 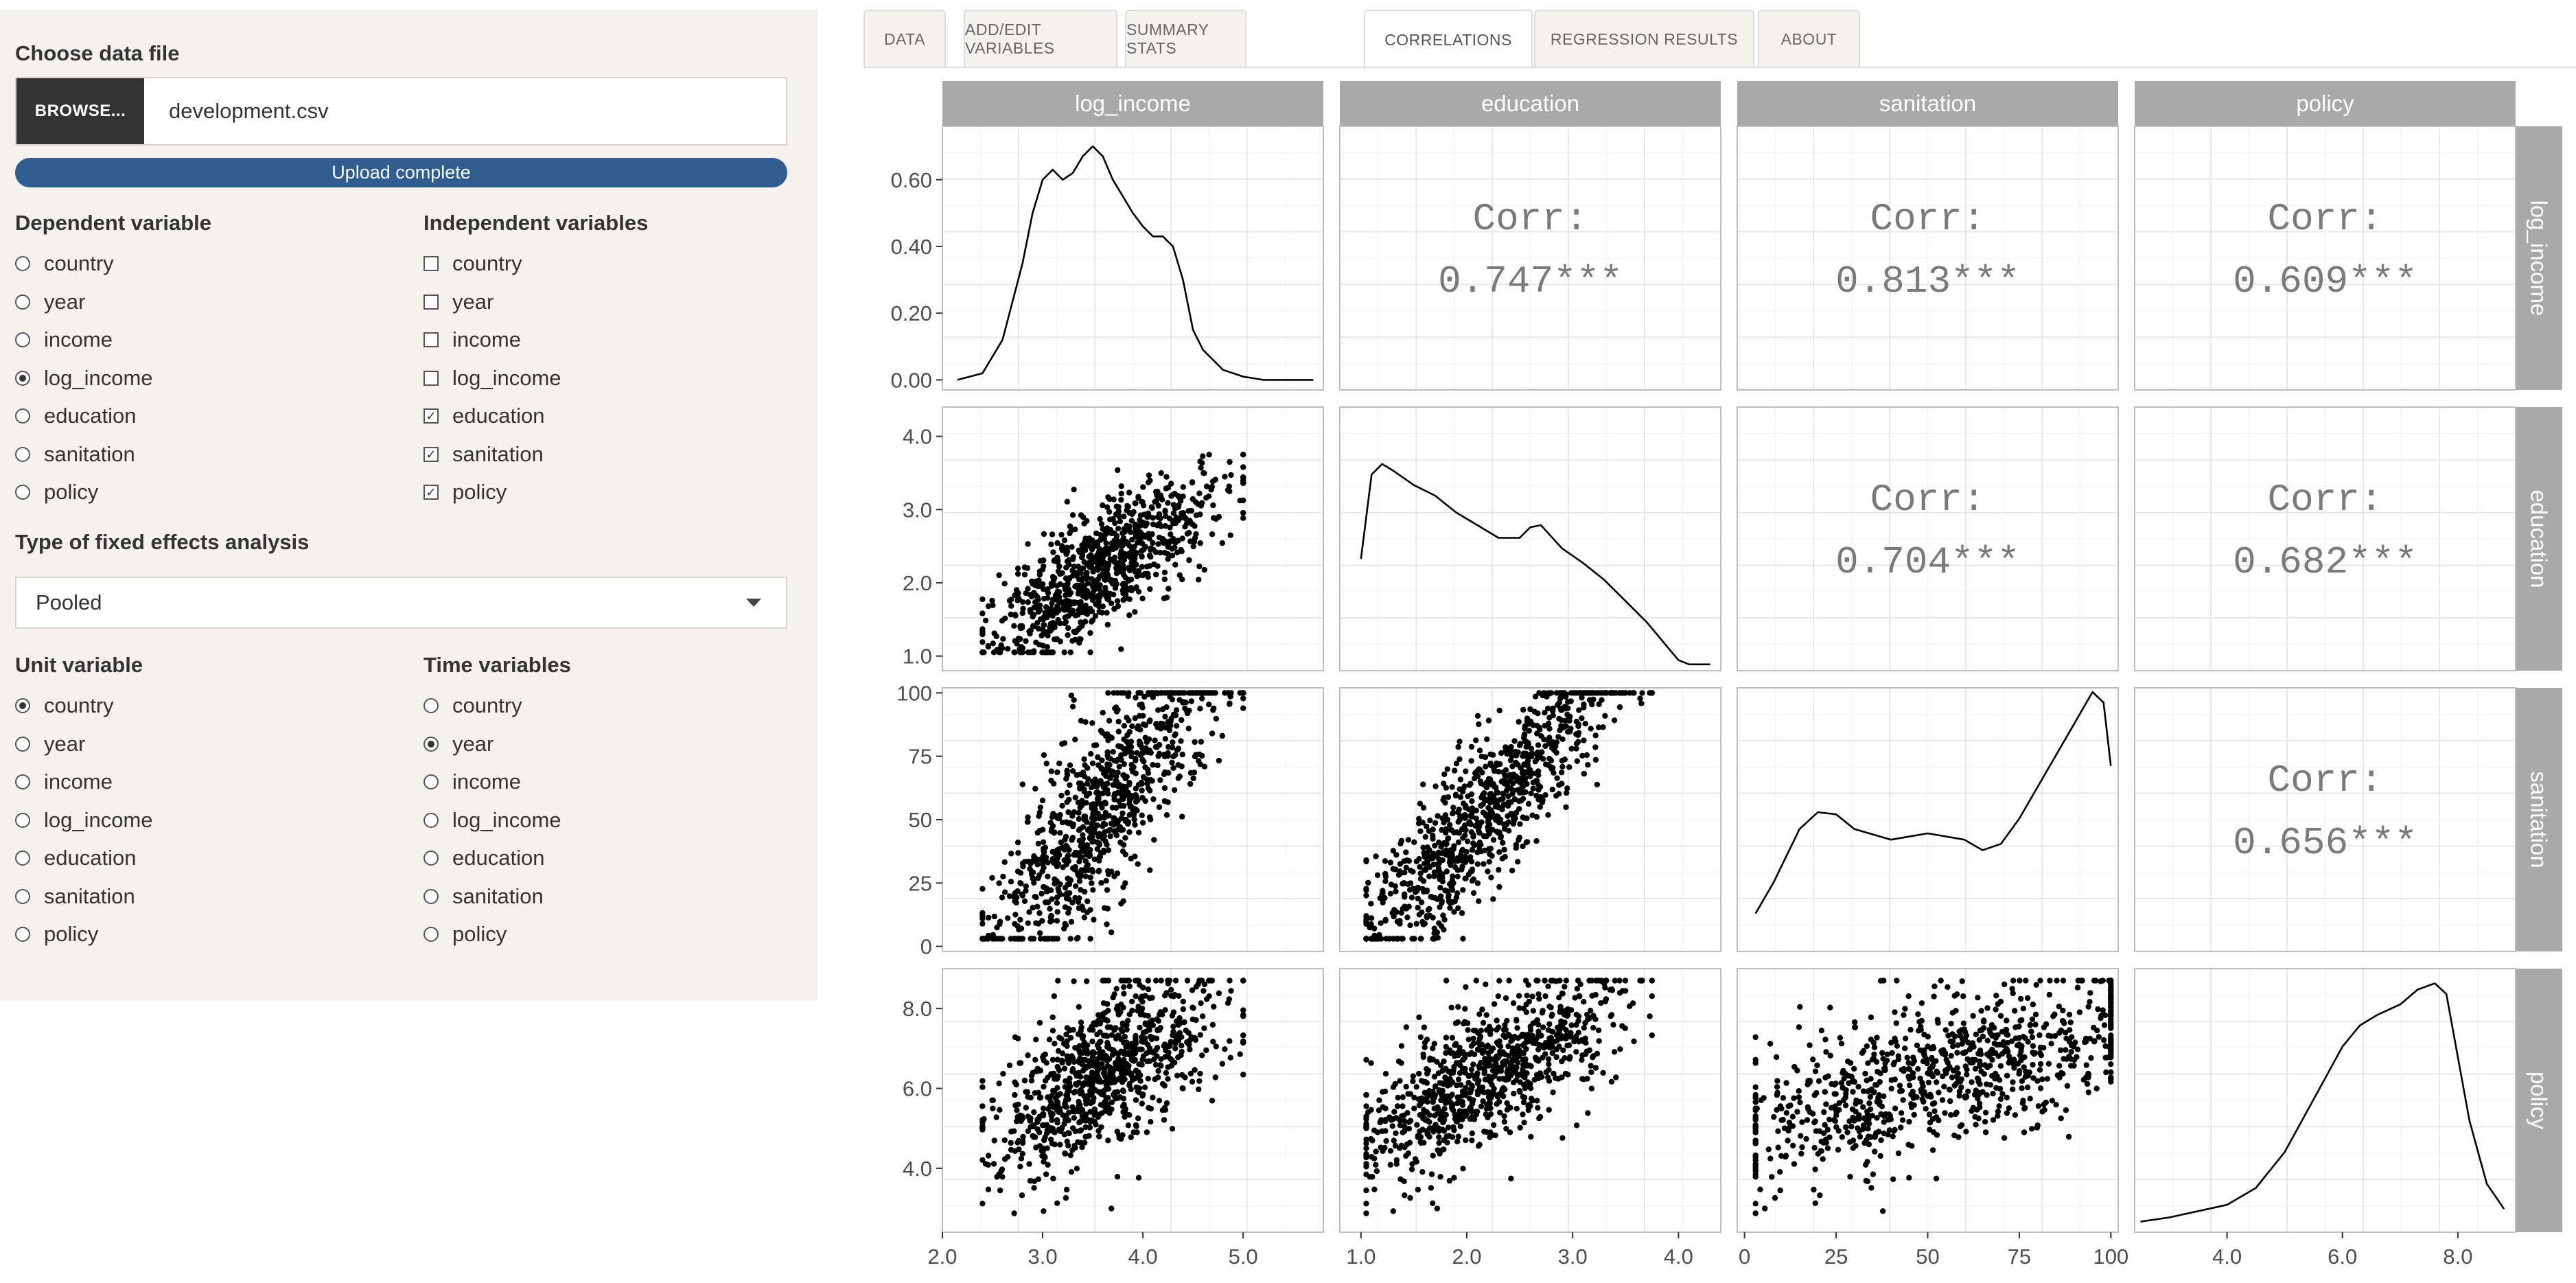 What do you see at coordinates (904, 38) in the screenshot?
I see `tab-data: DATA` at bounding box center [904, 38].